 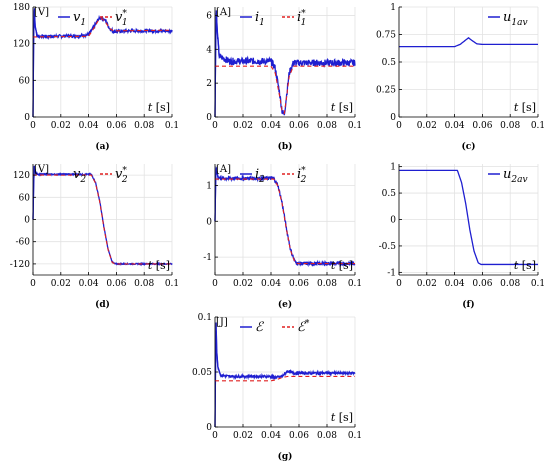 What do you see at coordinates (469, 146) in the screenshot?
I see `chart-caption: (c)` at bounding box center [469, 146].